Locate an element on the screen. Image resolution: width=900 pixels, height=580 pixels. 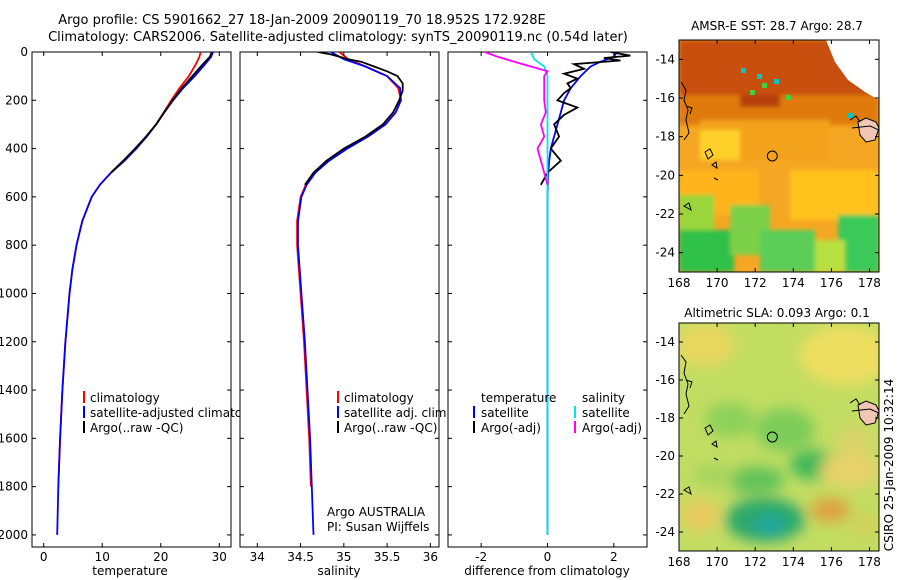
series-line-salinity-argo-adj- is located at coordinates (516, 119).